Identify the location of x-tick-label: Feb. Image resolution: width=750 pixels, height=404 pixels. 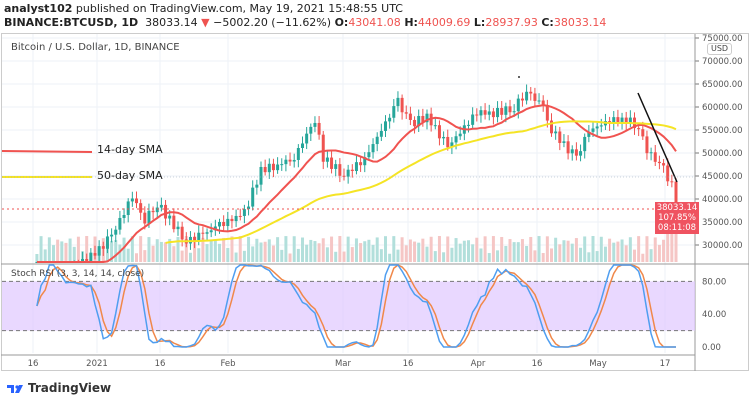
(227, 364).